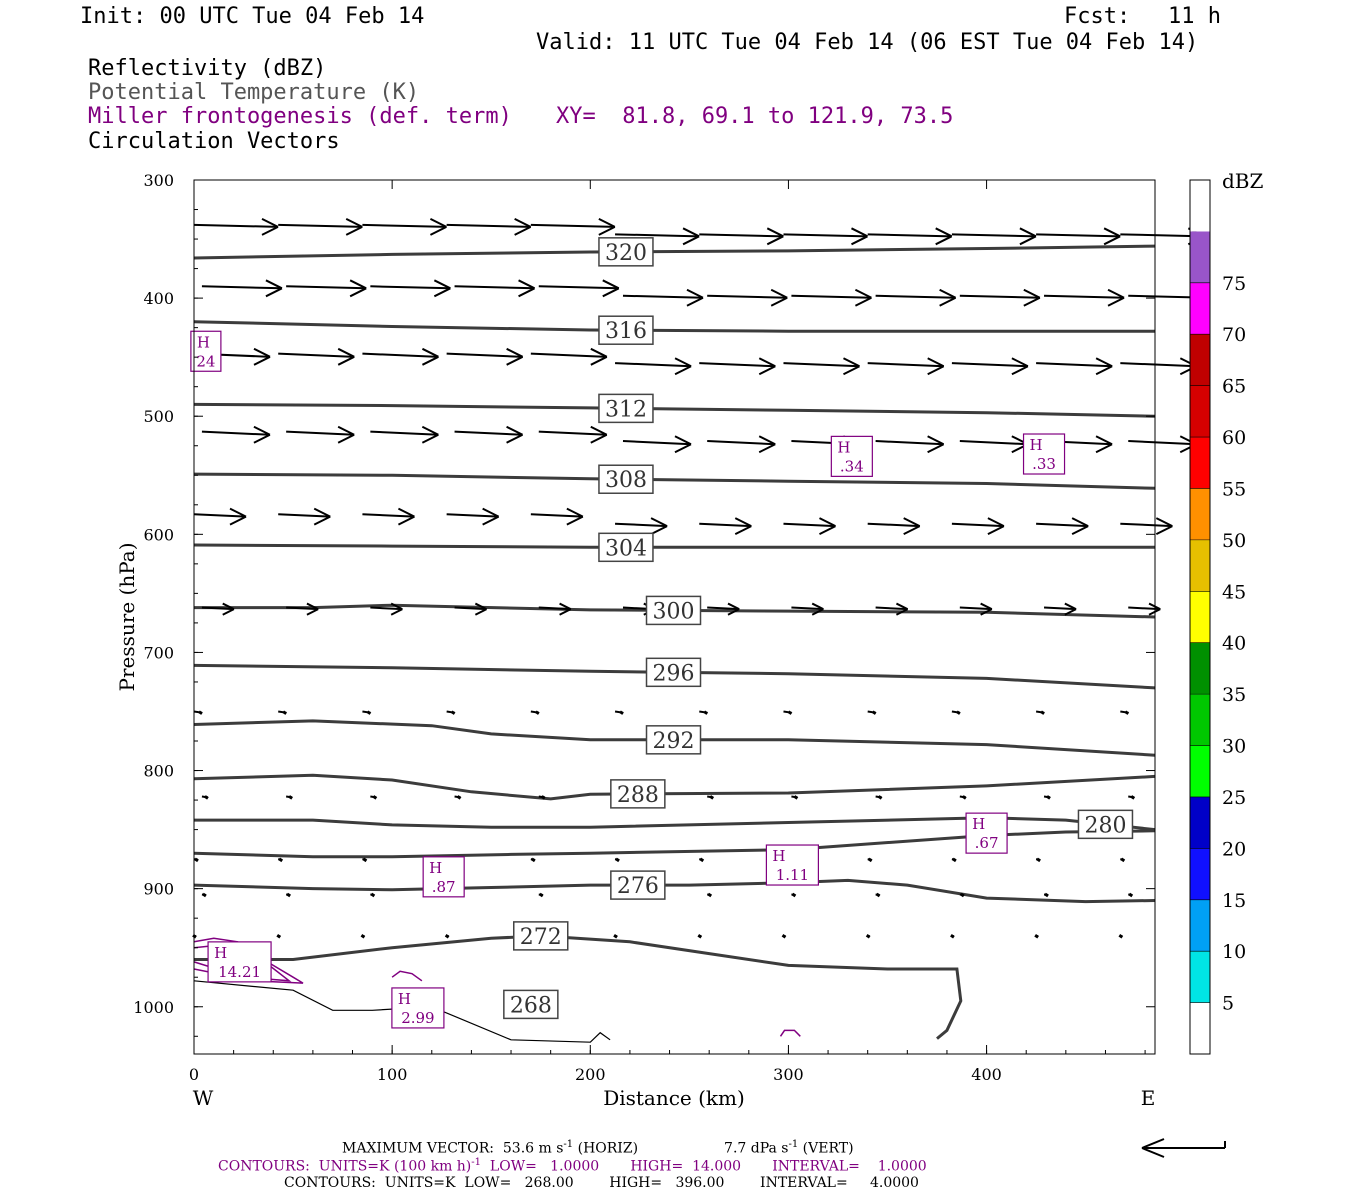  I want to click on east-label: E, so click(1148, 1098).